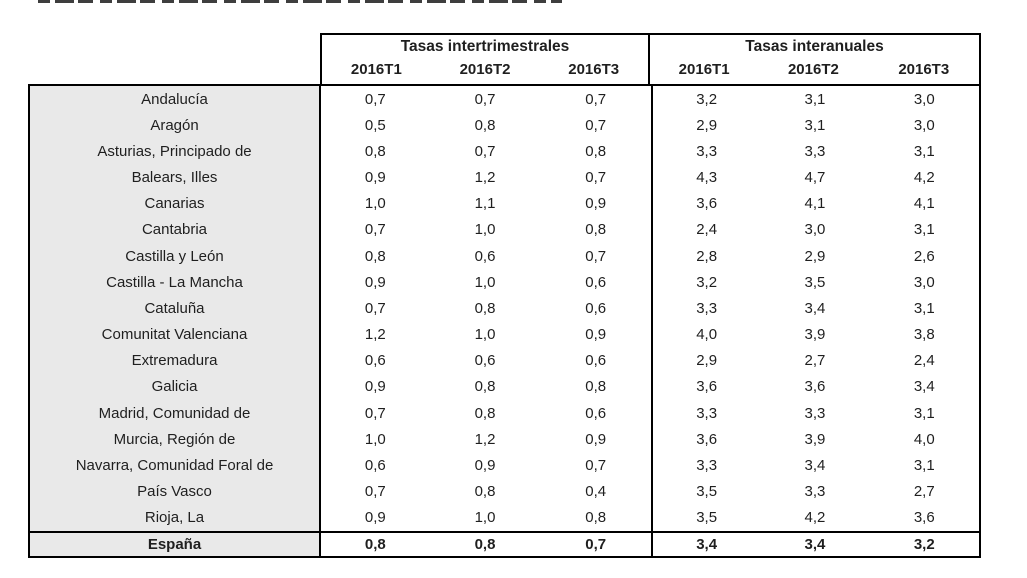  I want to click on value-cell: 4,3, so click(705, 177).